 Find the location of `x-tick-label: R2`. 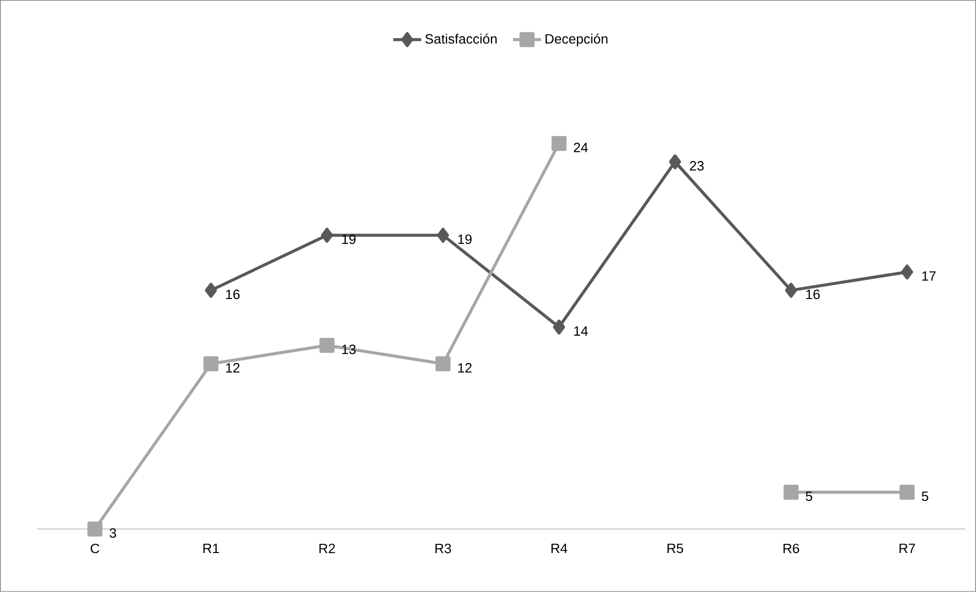

x-tick-label: R2 is located at coordinates (327, 549).